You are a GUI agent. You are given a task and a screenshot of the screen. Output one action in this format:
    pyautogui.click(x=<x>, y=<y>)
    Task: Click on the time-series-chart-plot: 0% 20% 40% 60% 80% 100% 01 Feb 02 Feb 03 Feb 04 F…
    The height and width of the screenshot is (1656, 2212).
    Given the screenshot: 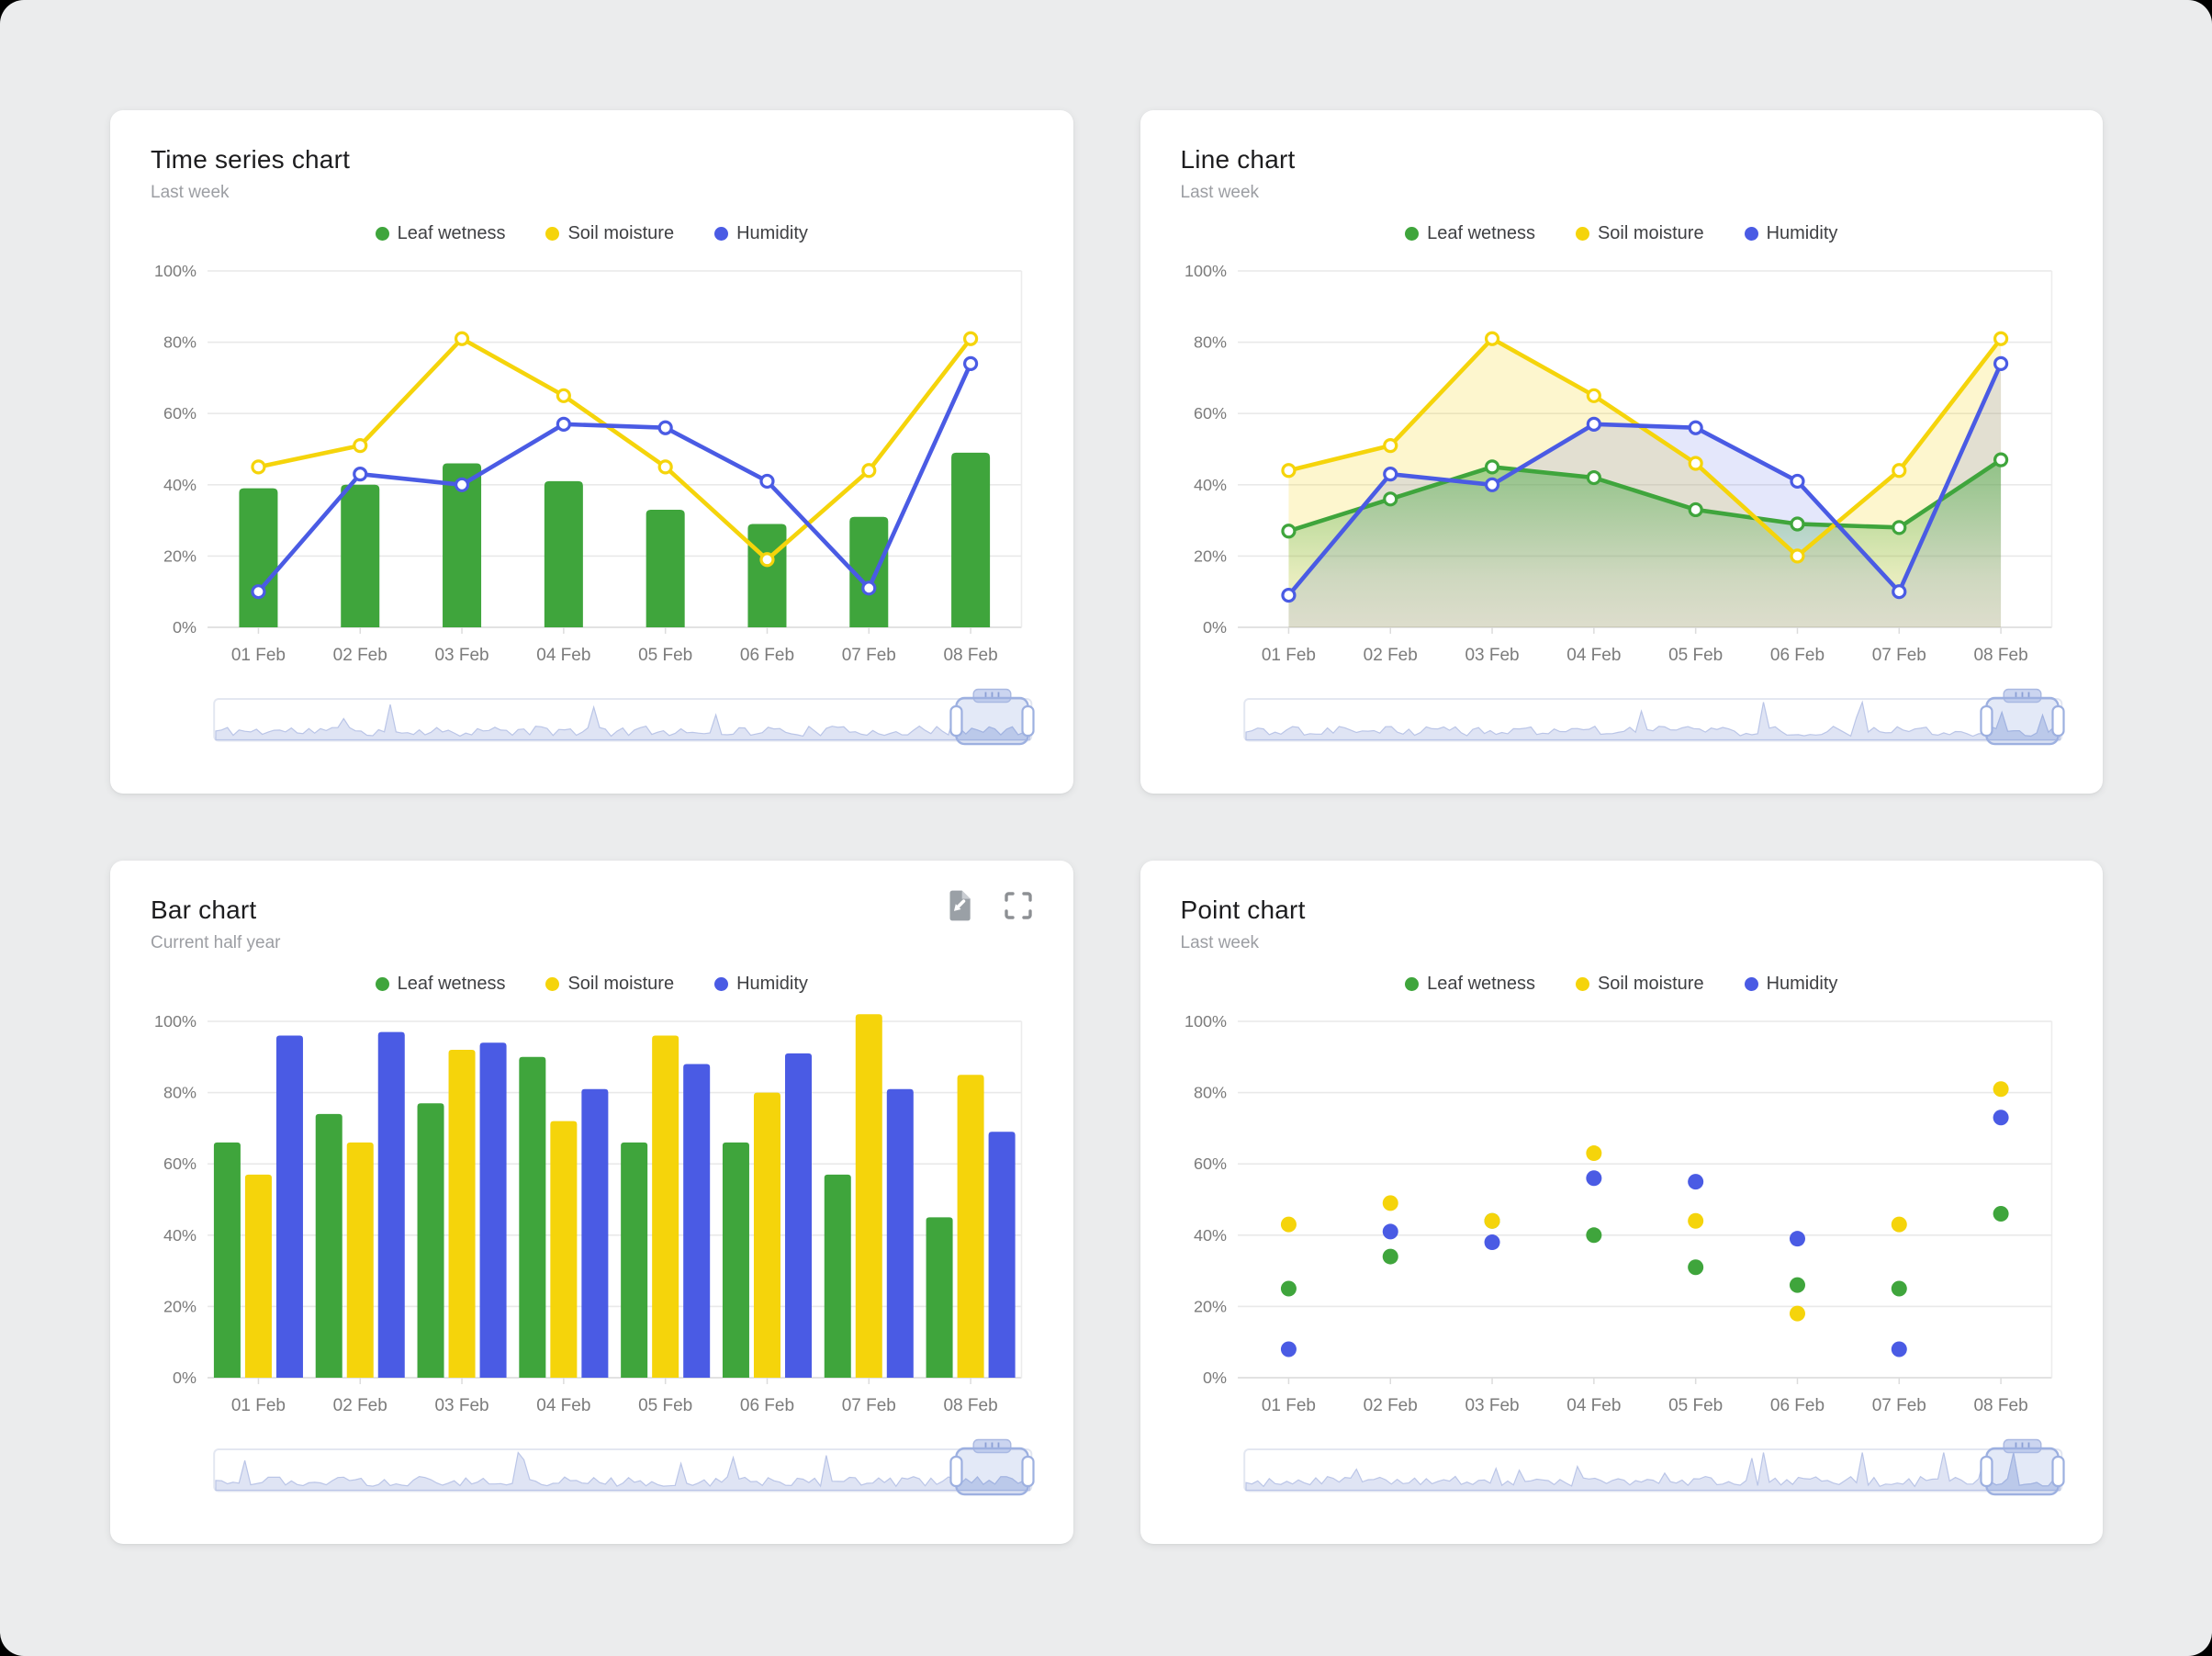 What is the action you would take?
    pyautogui.click(x=592, y=466)
    